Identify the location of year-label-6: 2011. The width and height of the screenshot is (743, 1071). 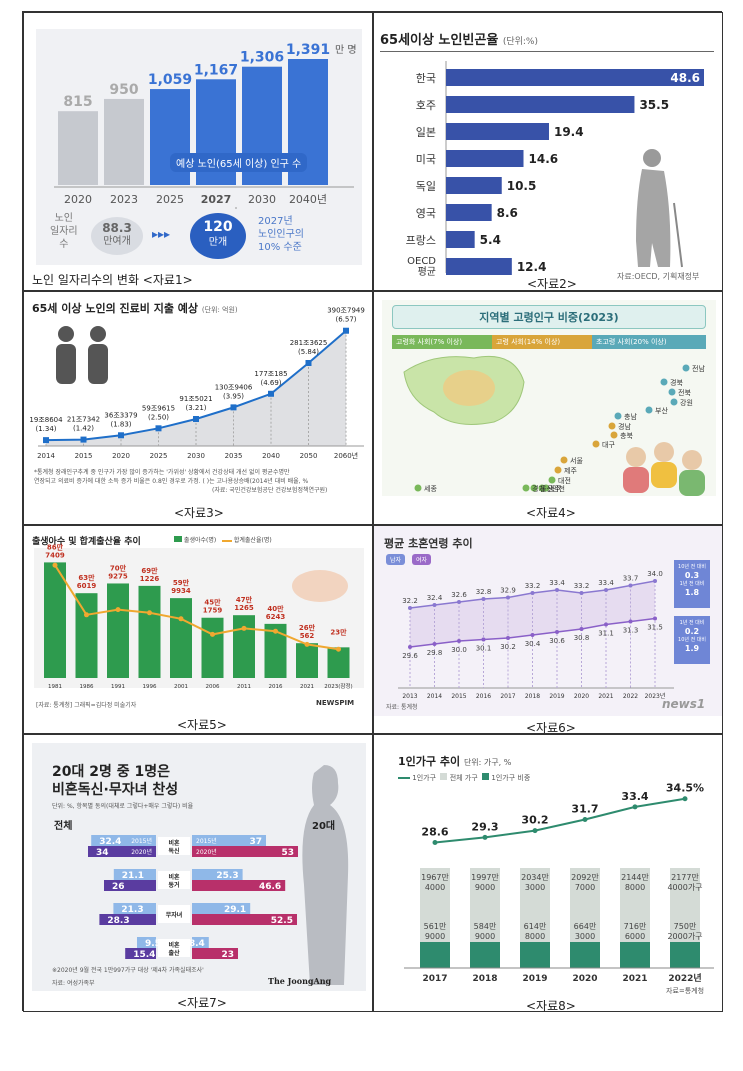
(244, 687).